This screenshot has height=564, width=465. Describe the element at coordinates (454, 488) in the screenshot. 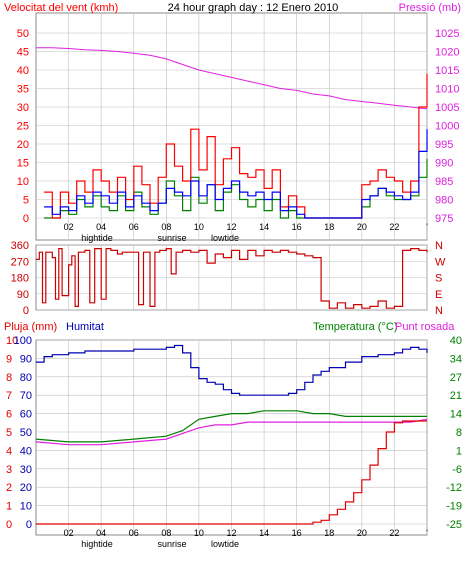

I see `temperature-ytick-label: -12` at that location.